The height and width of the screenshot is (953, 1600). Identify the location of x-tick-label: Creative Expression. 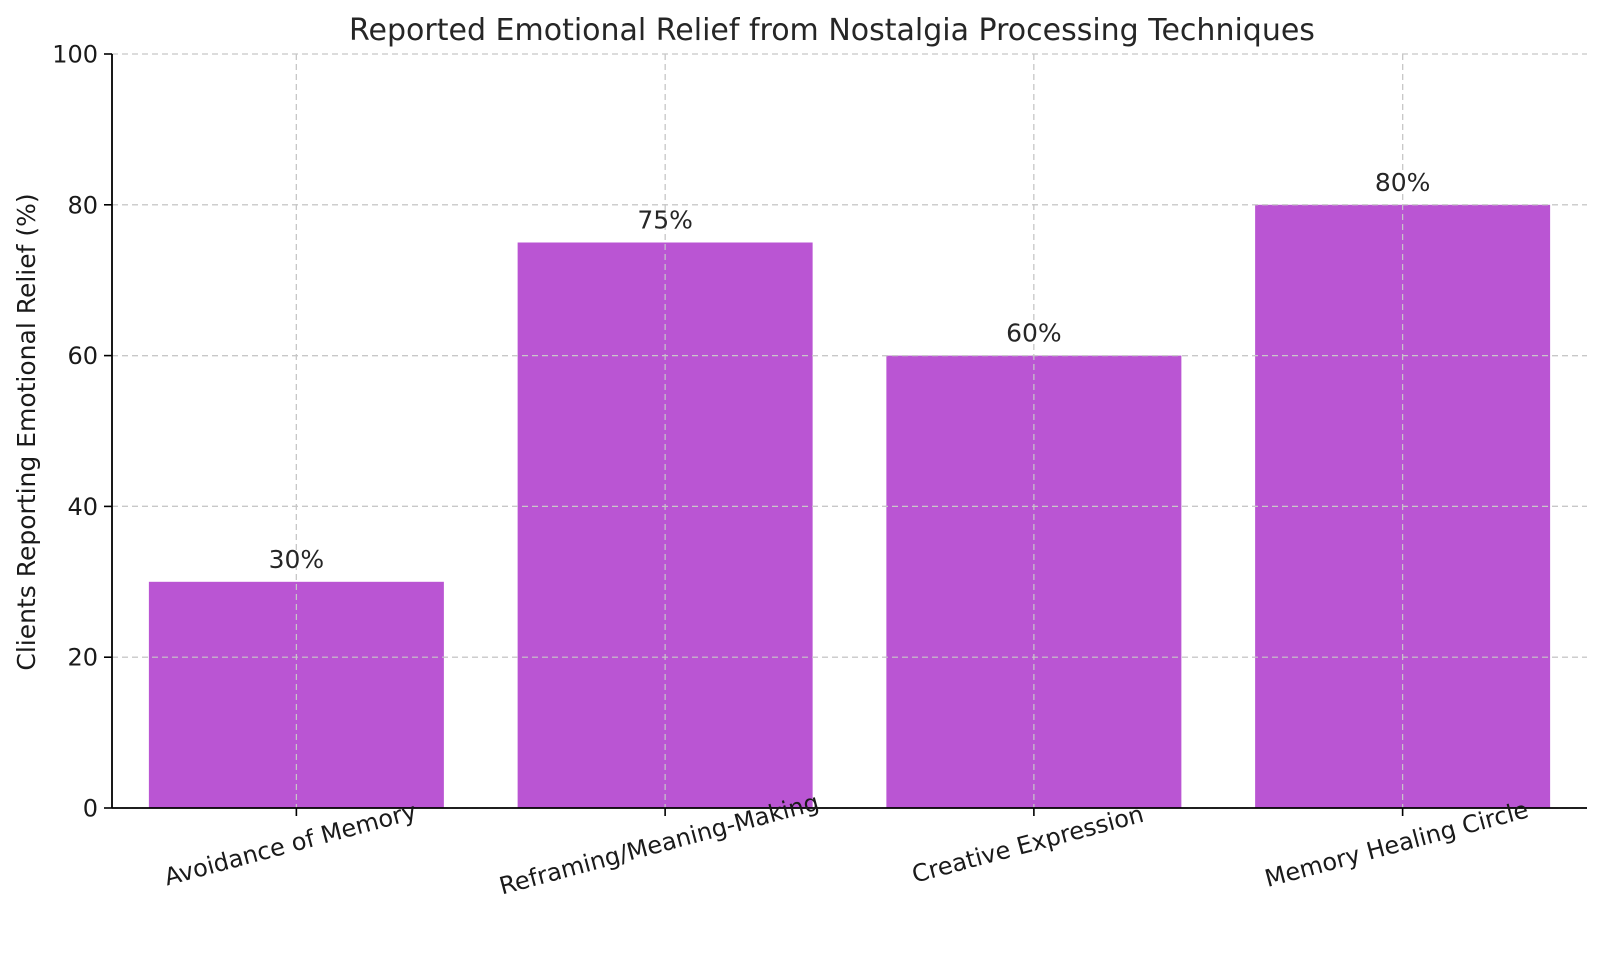
(1028, 844).